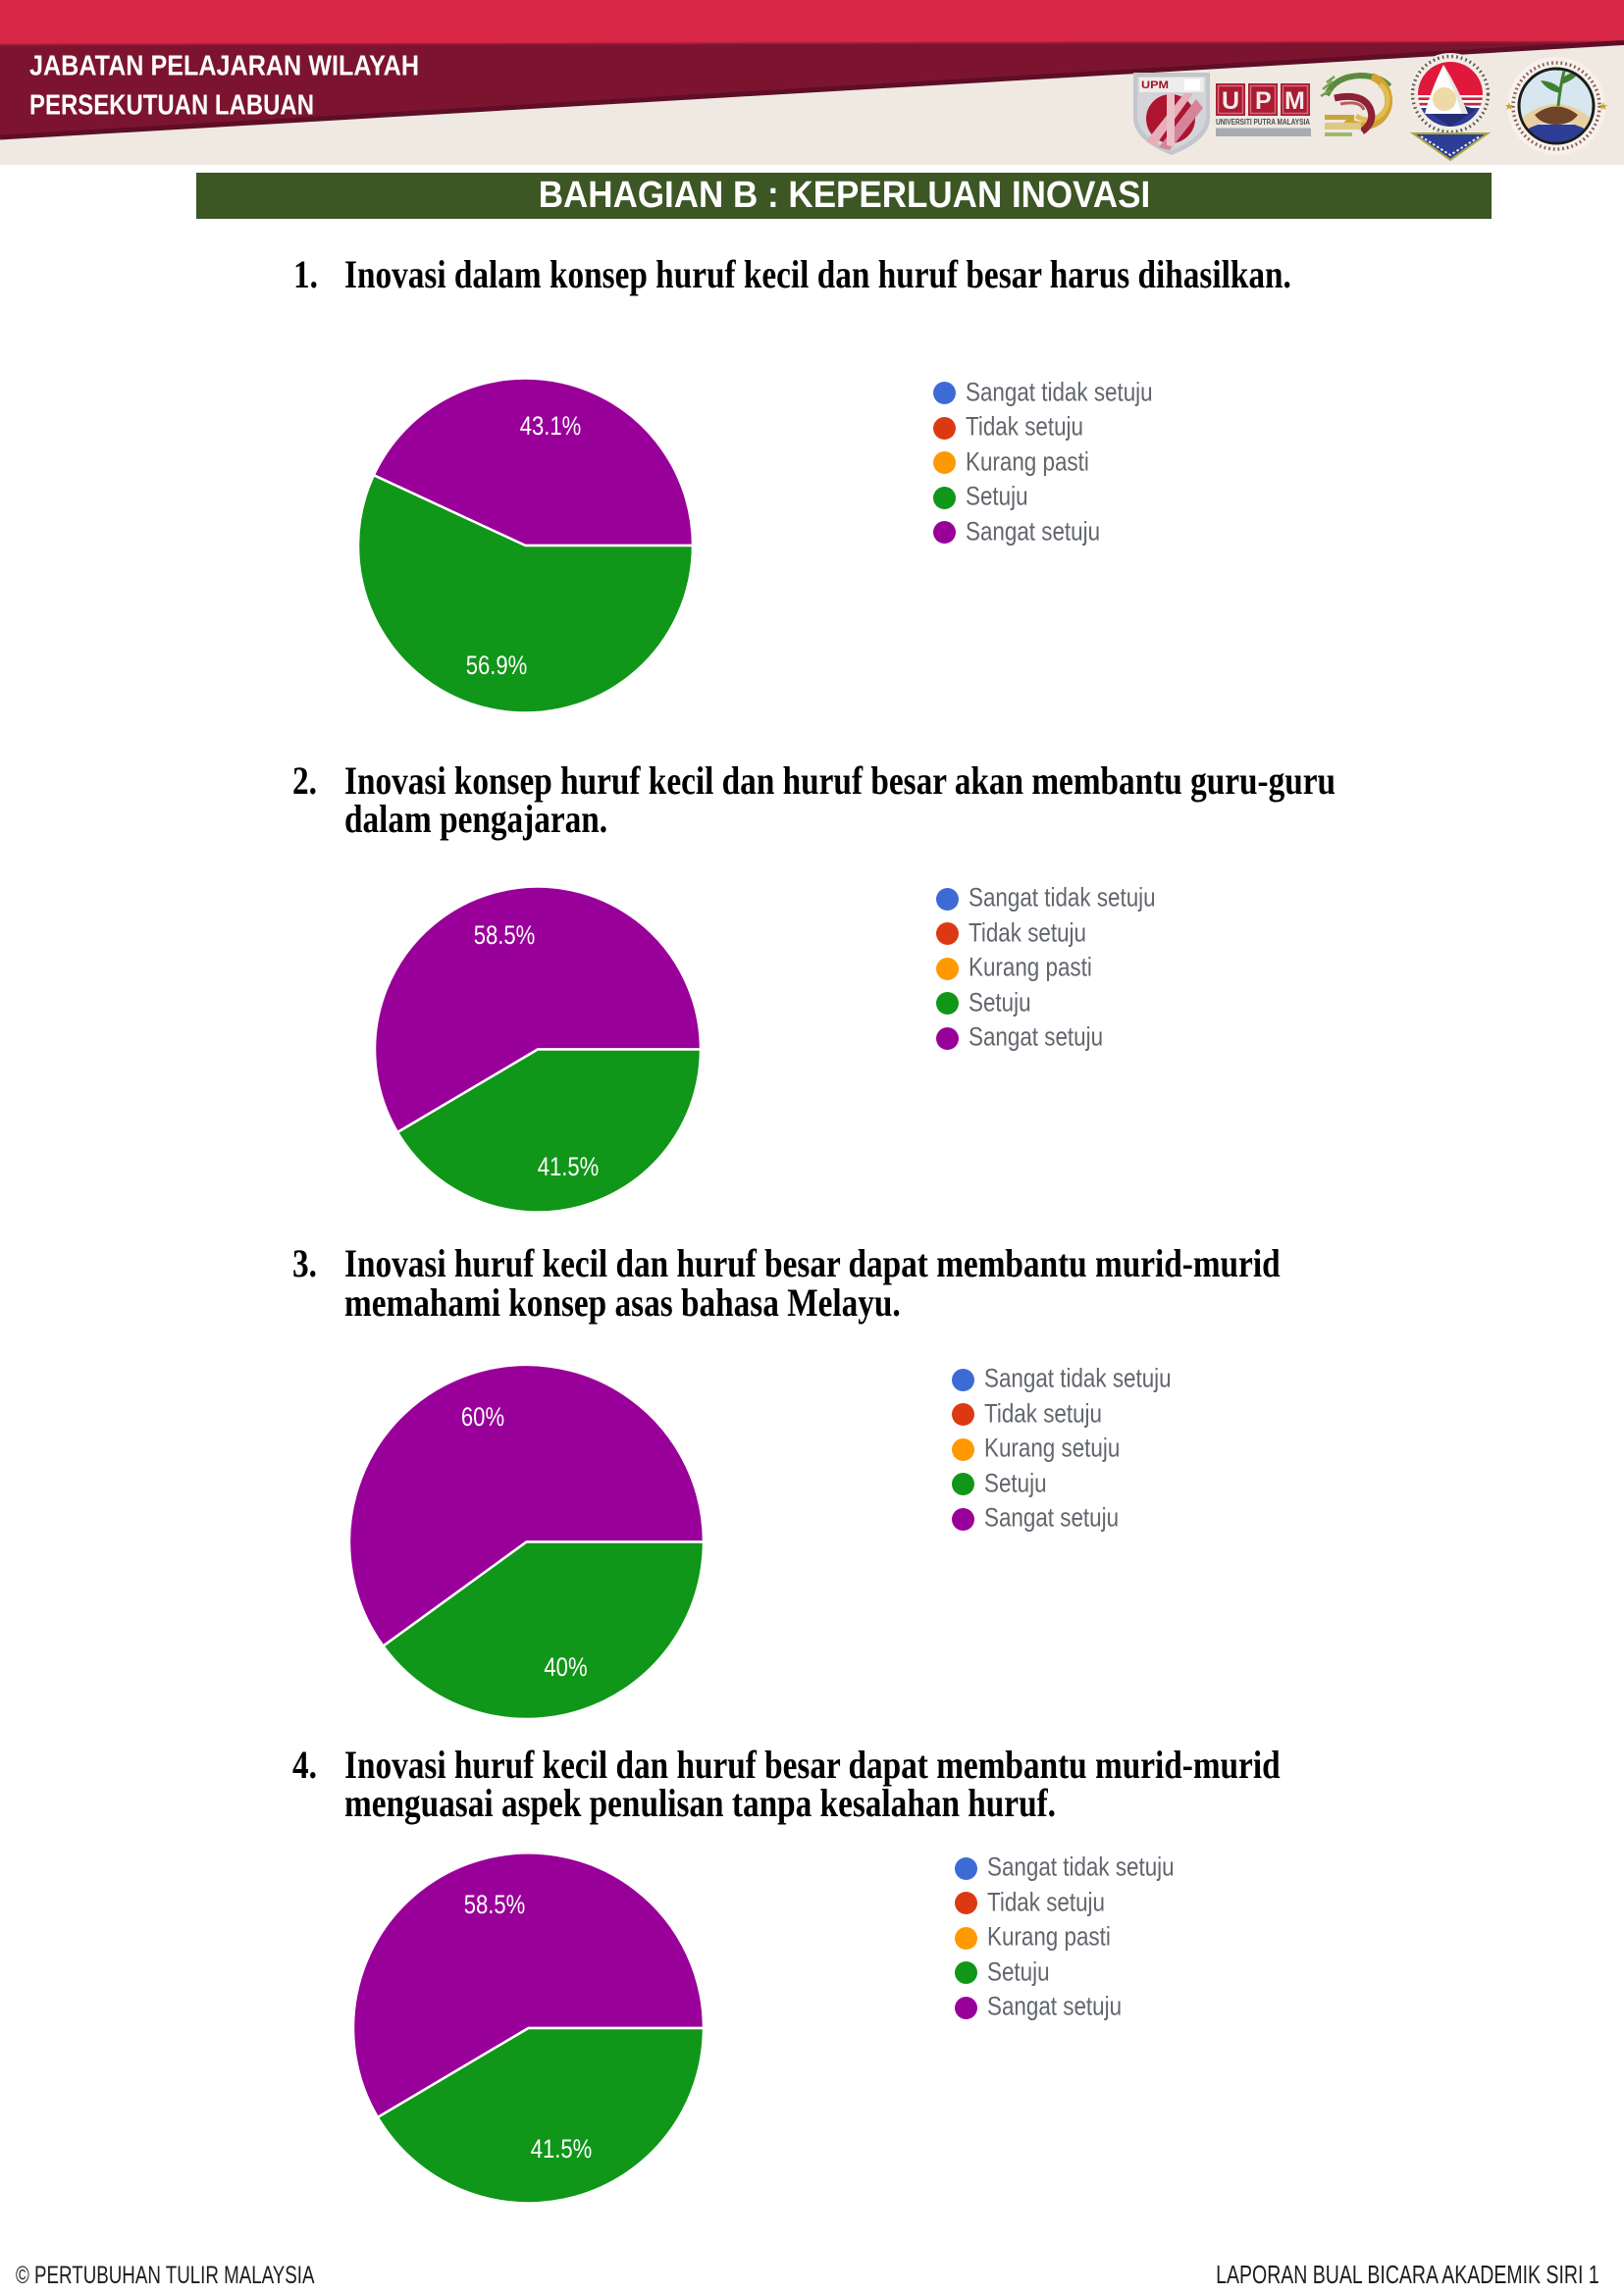 The height and width of the screenshot is (2295, 1624). Describe the element at coordinates (1294, 101) in the screenshot. I see `svg-text: M` at that location.